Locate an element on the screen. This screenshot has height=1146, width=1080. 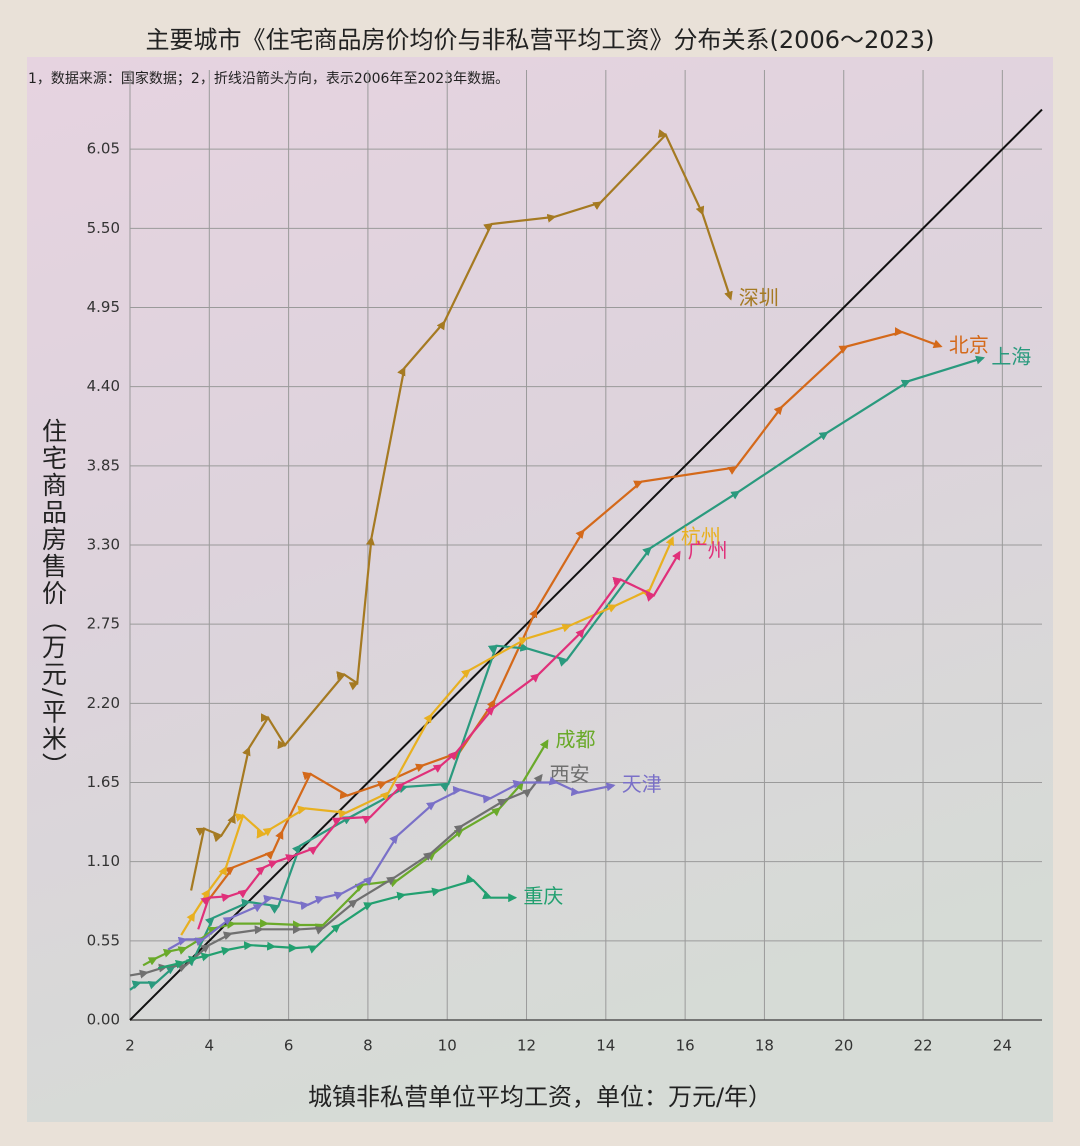
series-label: 重庆 is located at coordinates (543, 896).